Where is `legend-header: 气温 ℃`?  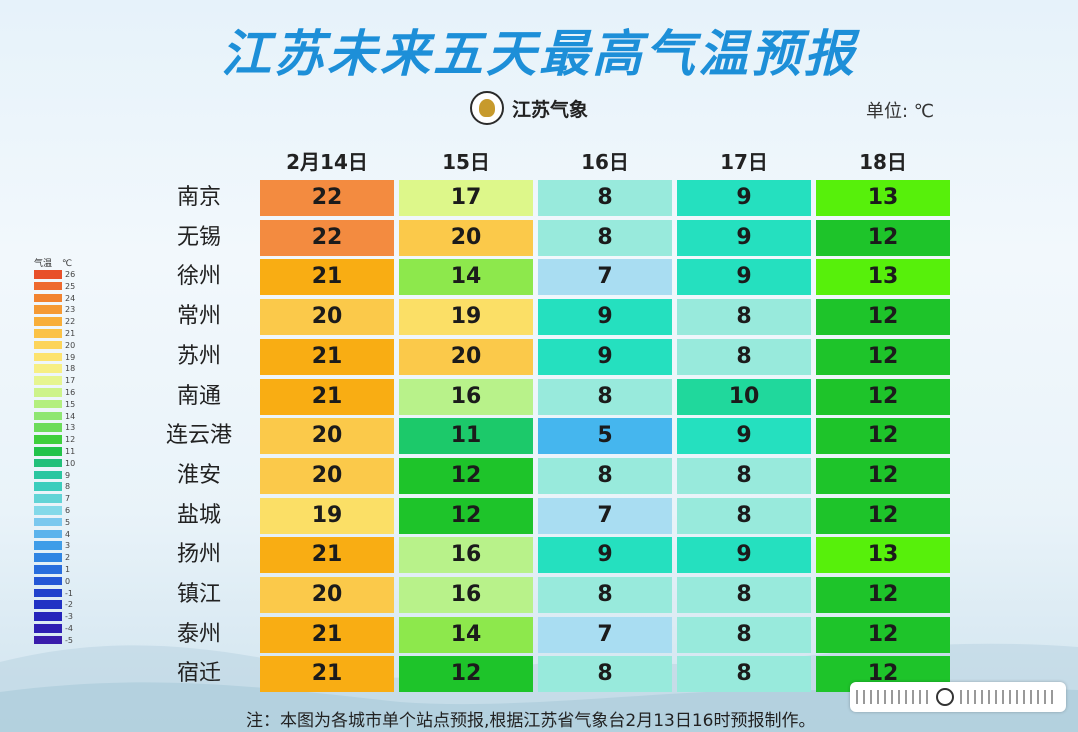
legend-header: 气温 ℃ is located at coordinates (58, 262).